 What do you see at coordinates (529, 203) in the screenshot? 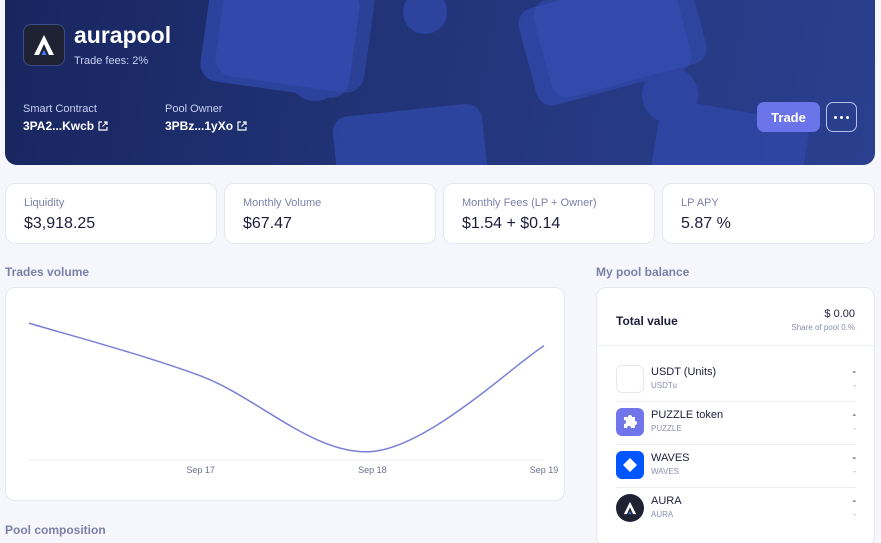
I see `stat-label: Monthly Fees (LP + Owner)` at bounding box center [529, 203].